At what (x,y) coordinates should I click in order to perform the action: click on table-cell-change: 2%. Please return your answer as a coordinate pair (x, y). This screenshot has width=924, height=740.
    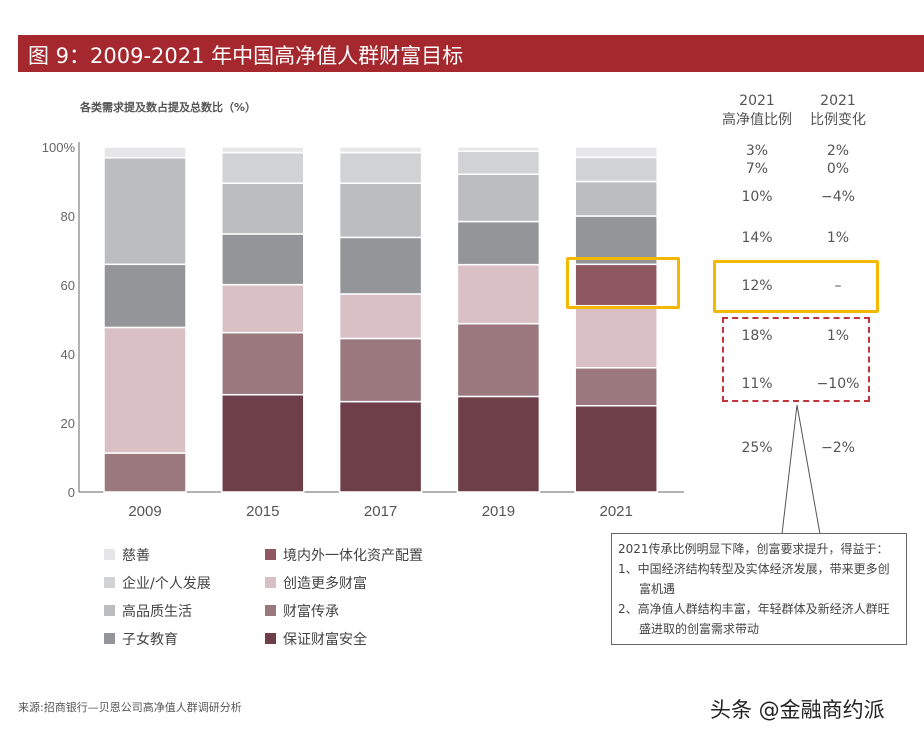
    Looking at the image, I should click on (838, 151).